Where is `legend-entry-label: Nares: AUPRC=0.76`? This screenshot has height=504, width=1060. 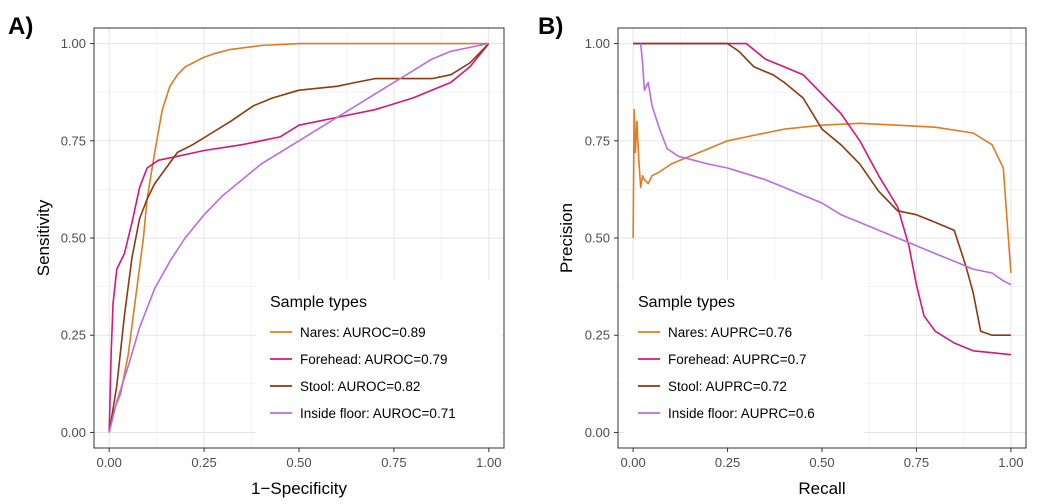
legend-entry-label: Nares: AUPRC=0.76 is located at coordinates (730, 332).